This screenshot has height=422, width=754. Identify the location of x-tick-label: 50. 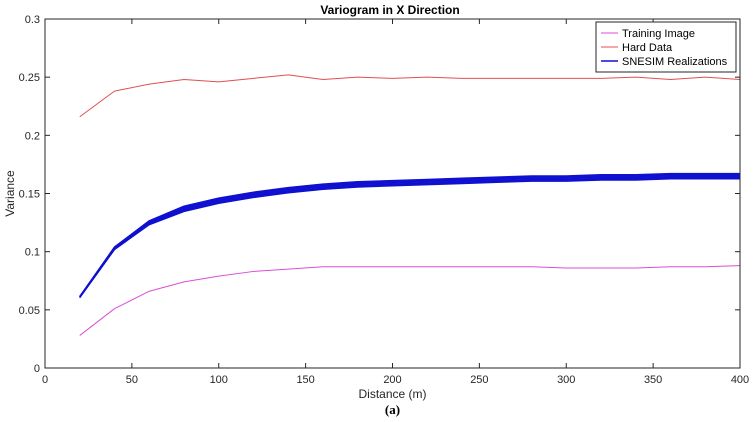
(132, 380).